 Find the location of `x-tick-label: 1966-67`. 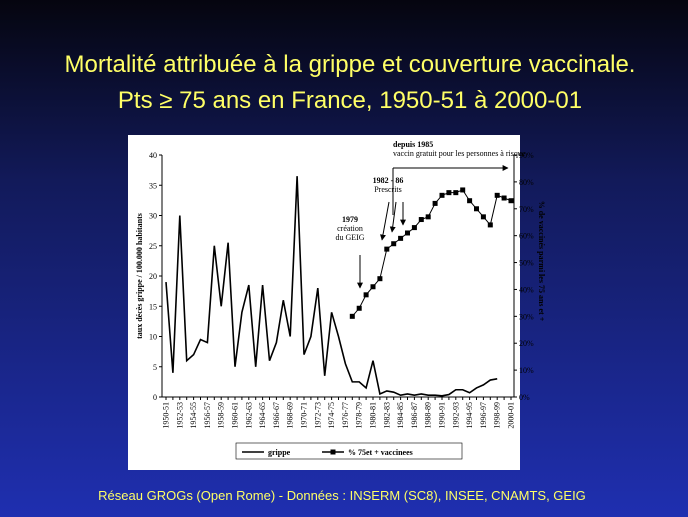

x-tick-label: 1966-67 is located at coordinates (276, 415).